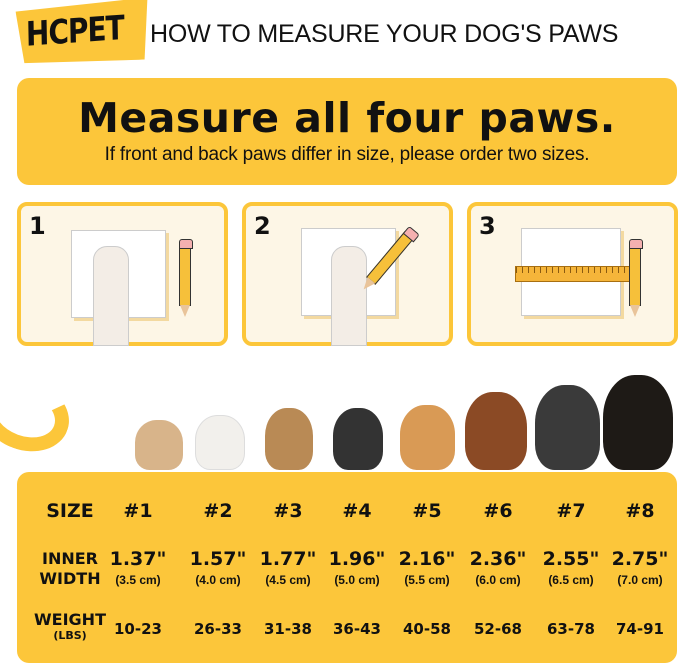 The width and height of the screenshot is (679, 667). Describe the element at coordinates (575, 274) in the screenshot. I see `ruler-icon` at that location.